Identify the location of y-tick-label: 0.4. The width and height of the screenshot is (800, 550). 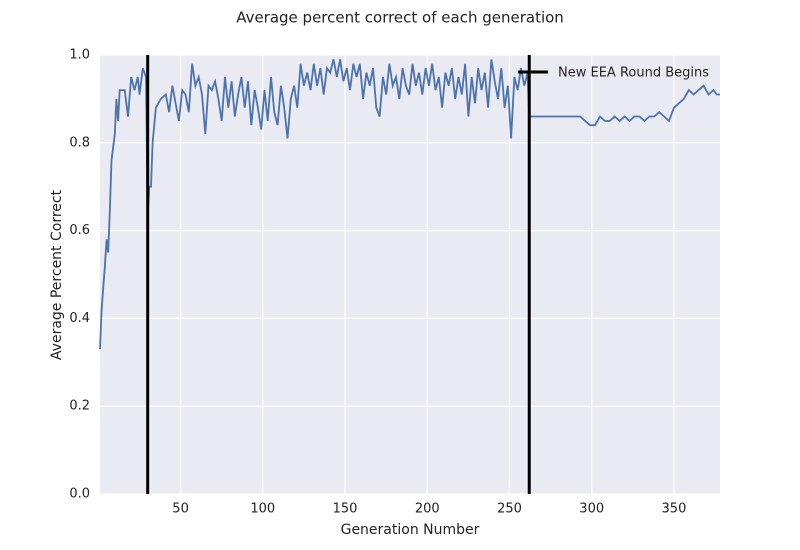
(79, 318).